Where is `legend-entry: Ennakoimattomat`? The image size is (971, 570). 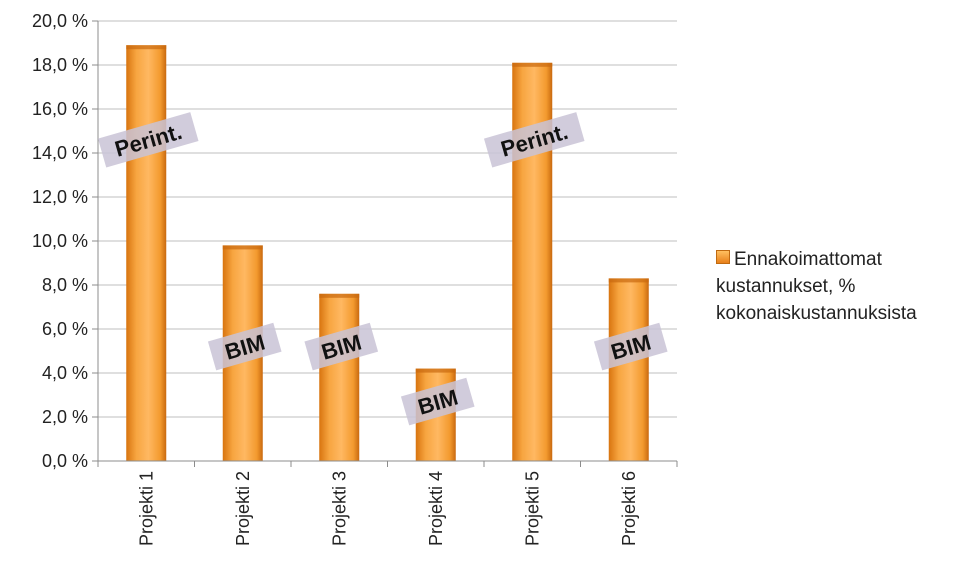 legend-entry: Ennakoimattomat is located at coordinates (841, 259).